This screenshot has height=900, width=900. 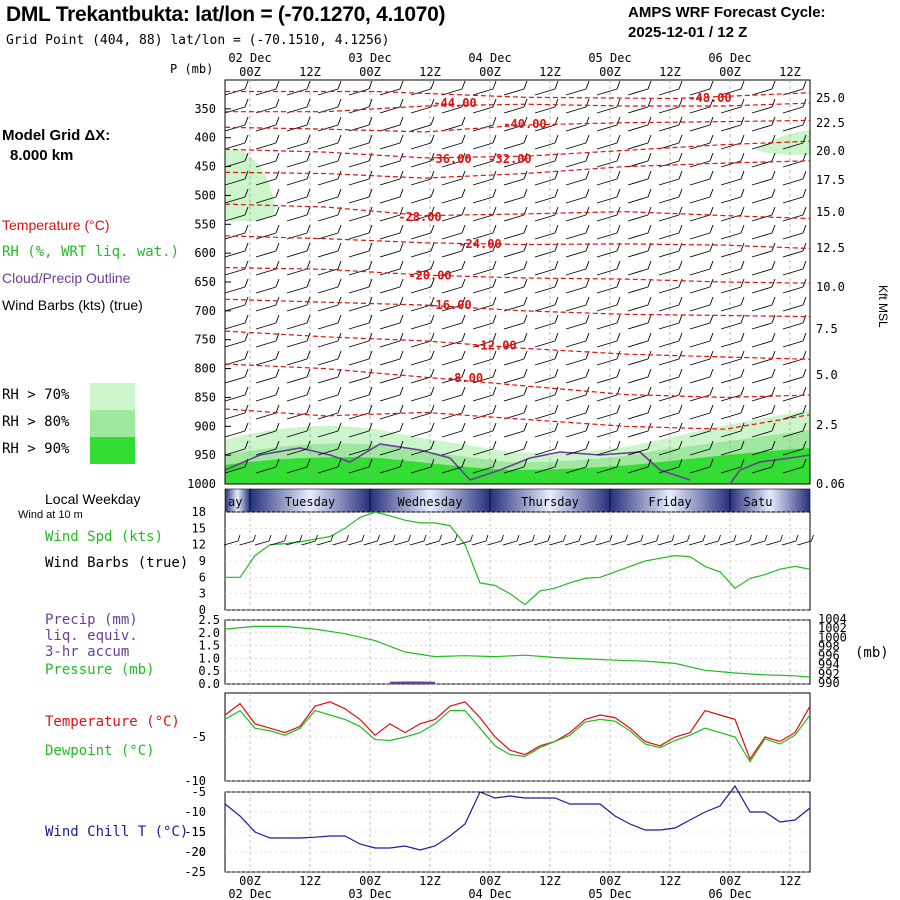 I want to click on precip-label: Precip (mm), so click(x=91, y=620).